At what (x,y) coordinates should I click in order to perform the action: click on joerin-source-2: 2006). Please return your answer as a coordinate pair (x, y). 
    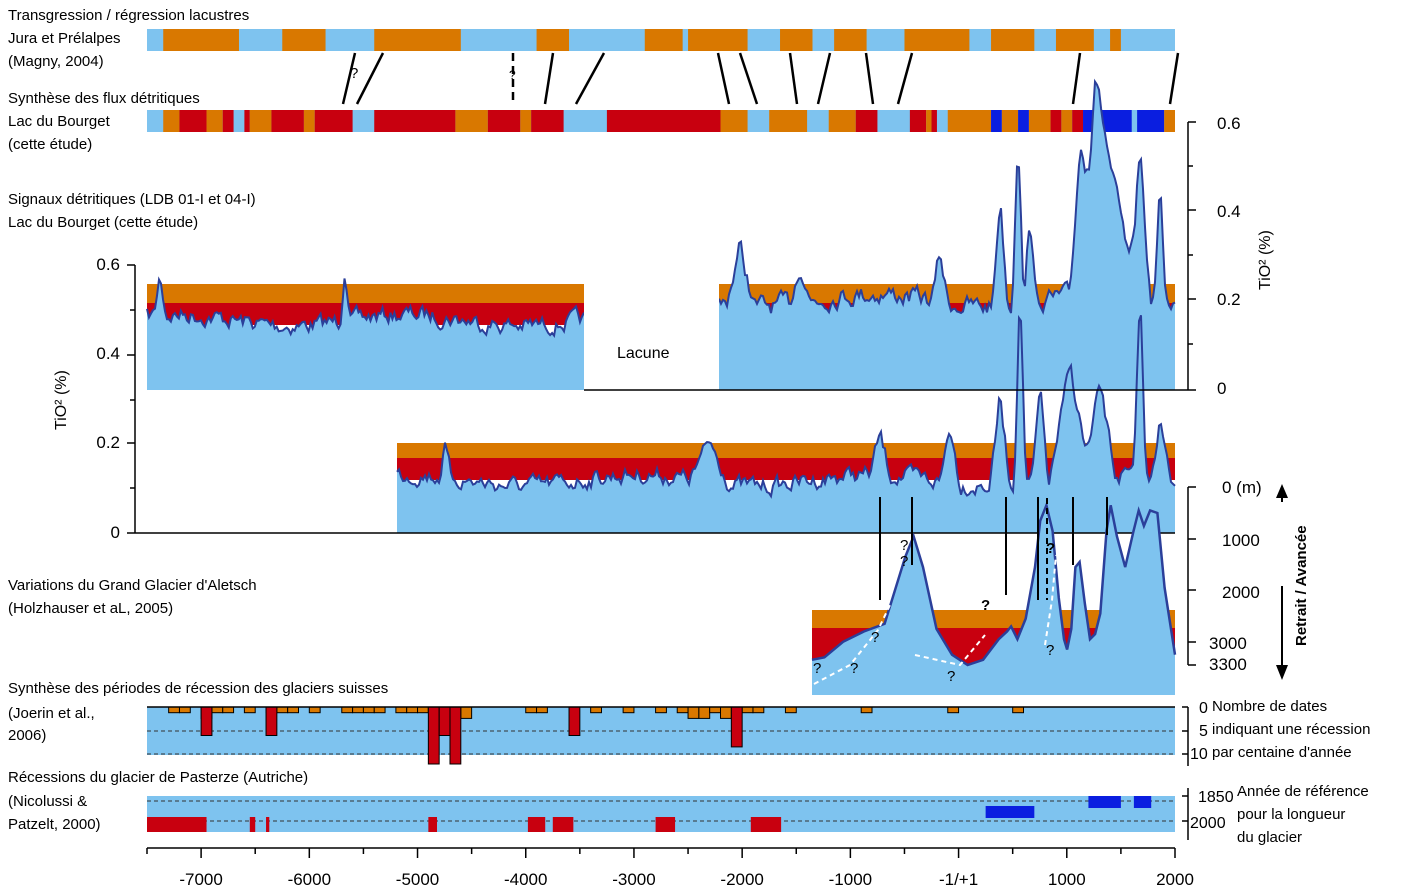
    Looking at the image, I should click on (27, 735).